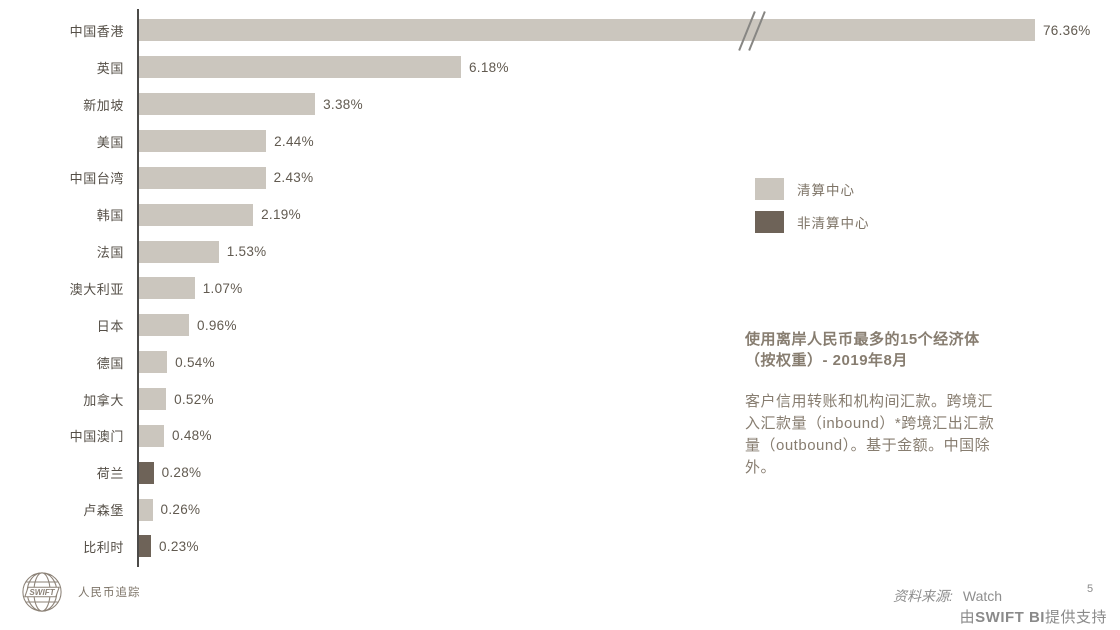 The image size is (1120, 630). I want to click on bar-中国台湾, so click(202, 177).